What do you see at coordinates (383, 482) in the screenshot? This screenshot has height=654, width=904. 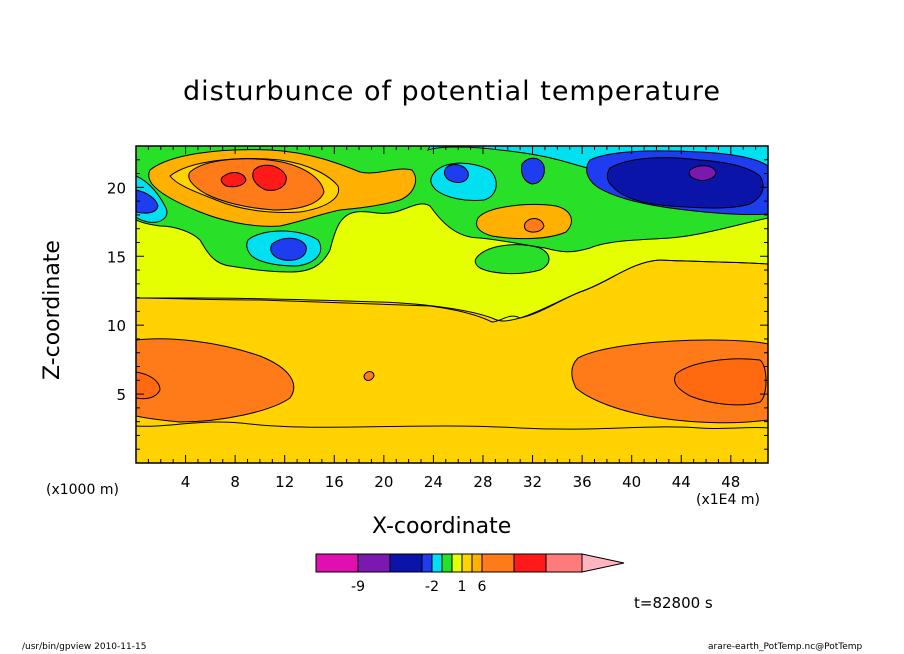 I see `x-tick-label: 20` at bounding box center [383, 482].